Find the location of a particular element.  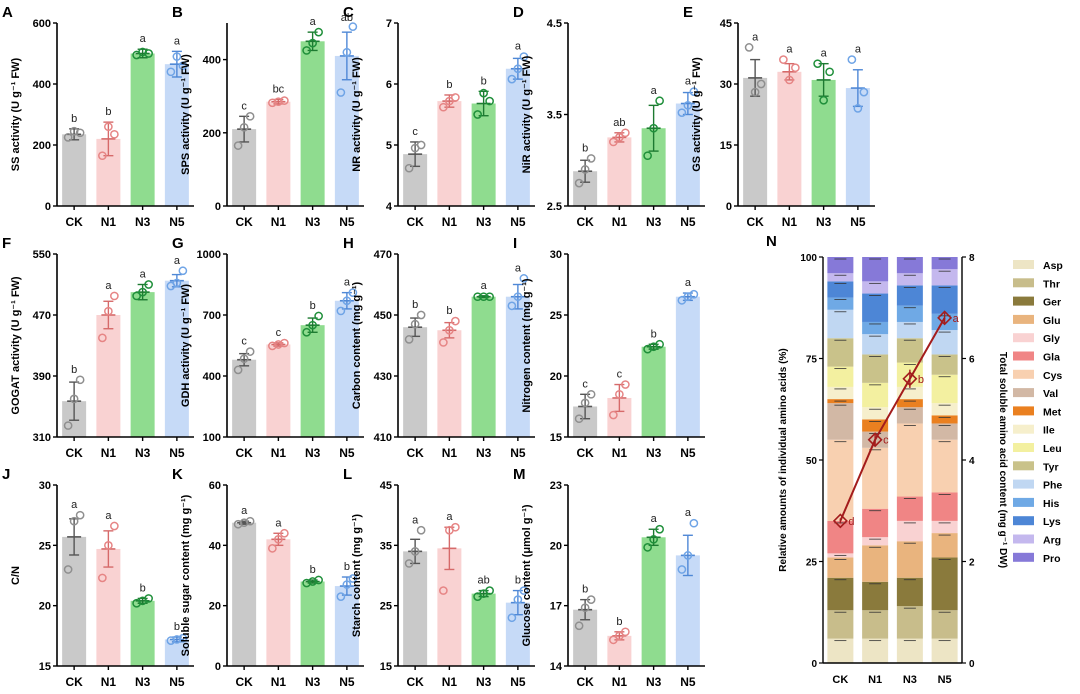

y2-tick-label: 6 is located at coordinates (972, 360).